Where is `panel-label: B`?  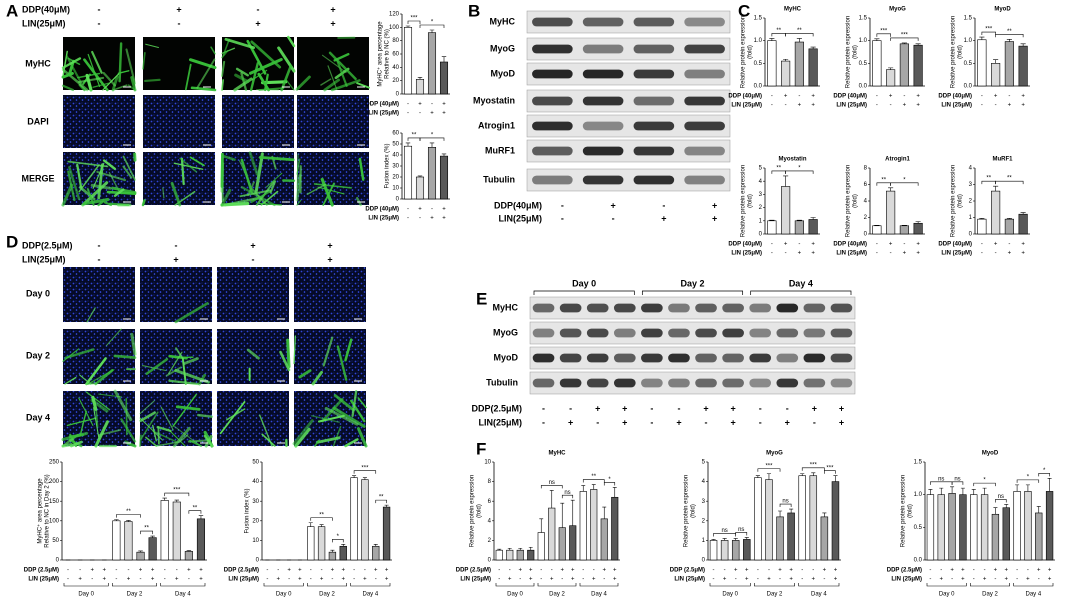
panel-label: B is located at coordinates (474, 10).